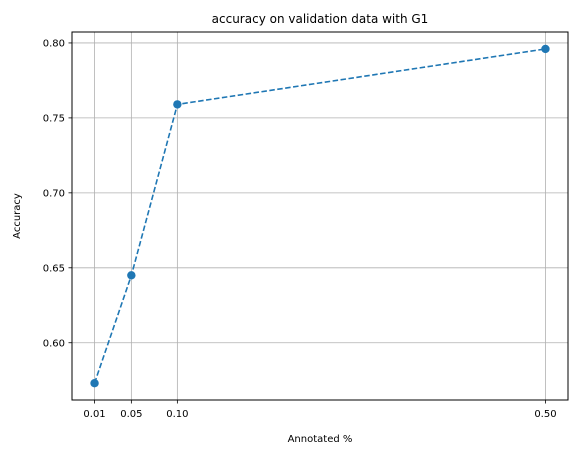  I want to click on x-tick-label: 0.10, so click(177, 414).